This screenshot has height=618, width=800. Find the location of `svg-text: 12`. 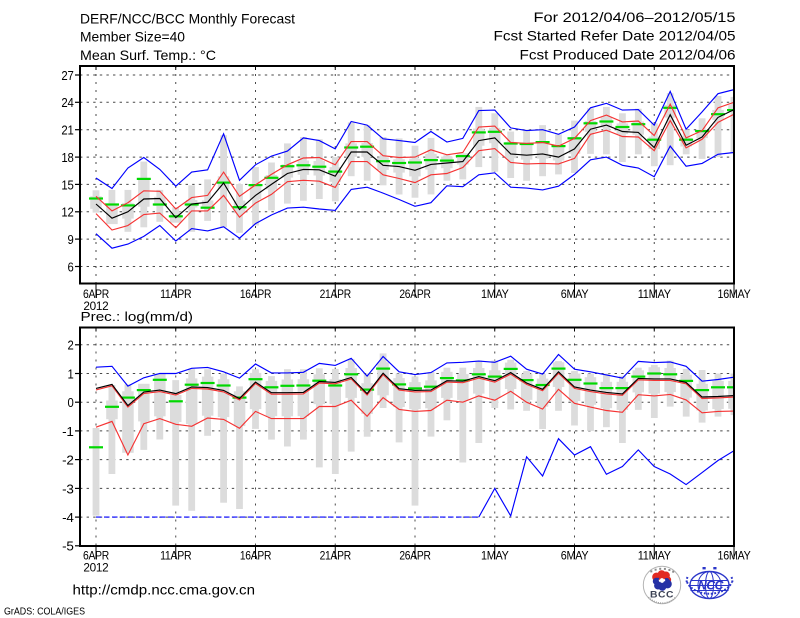

svg-text: 12 is located at coordinates (67, 213).